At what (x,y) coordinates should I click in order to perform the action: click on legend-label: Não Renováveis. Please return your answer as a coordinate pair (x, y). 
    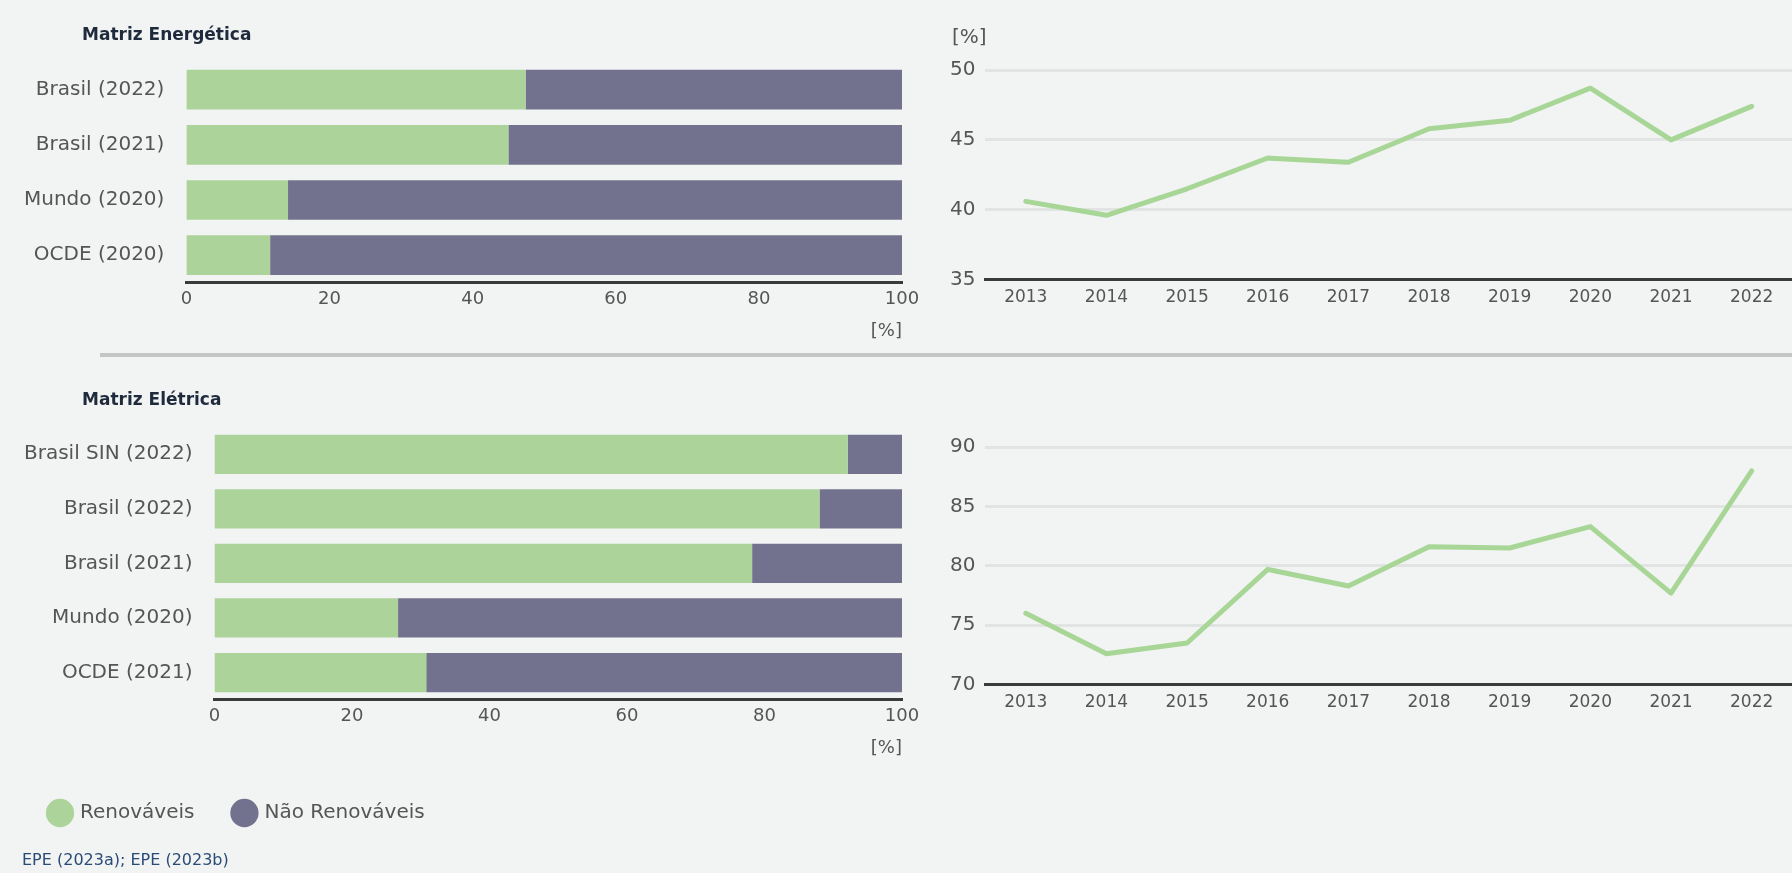
    Looking at the image, I should click on (344, 811).